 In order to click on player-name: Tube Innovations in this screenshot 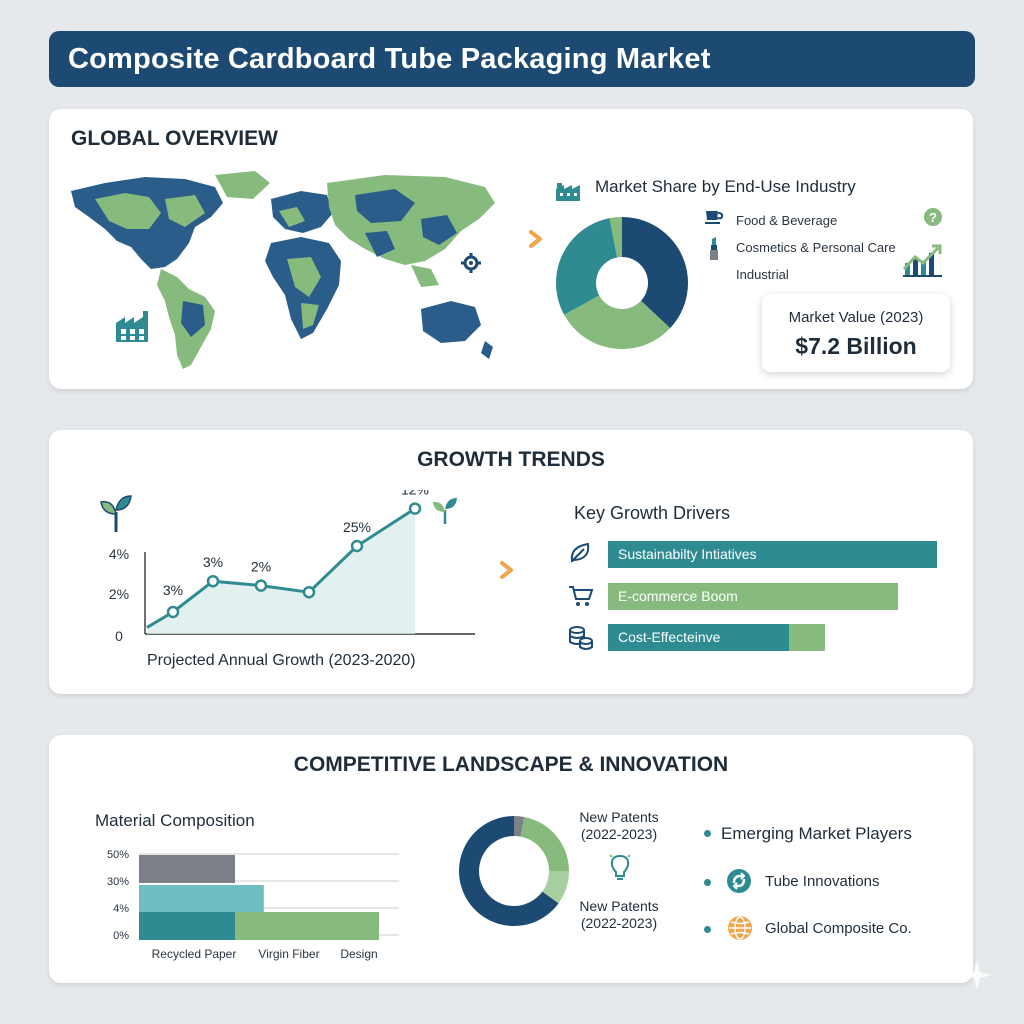, I will do `click(822, 881)`.